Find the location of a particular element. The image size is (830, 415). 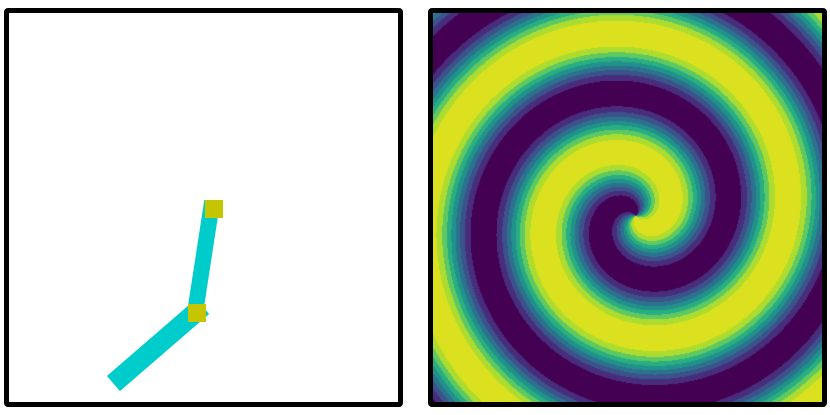

arm-link-upper is located at coordinates (203, 261).